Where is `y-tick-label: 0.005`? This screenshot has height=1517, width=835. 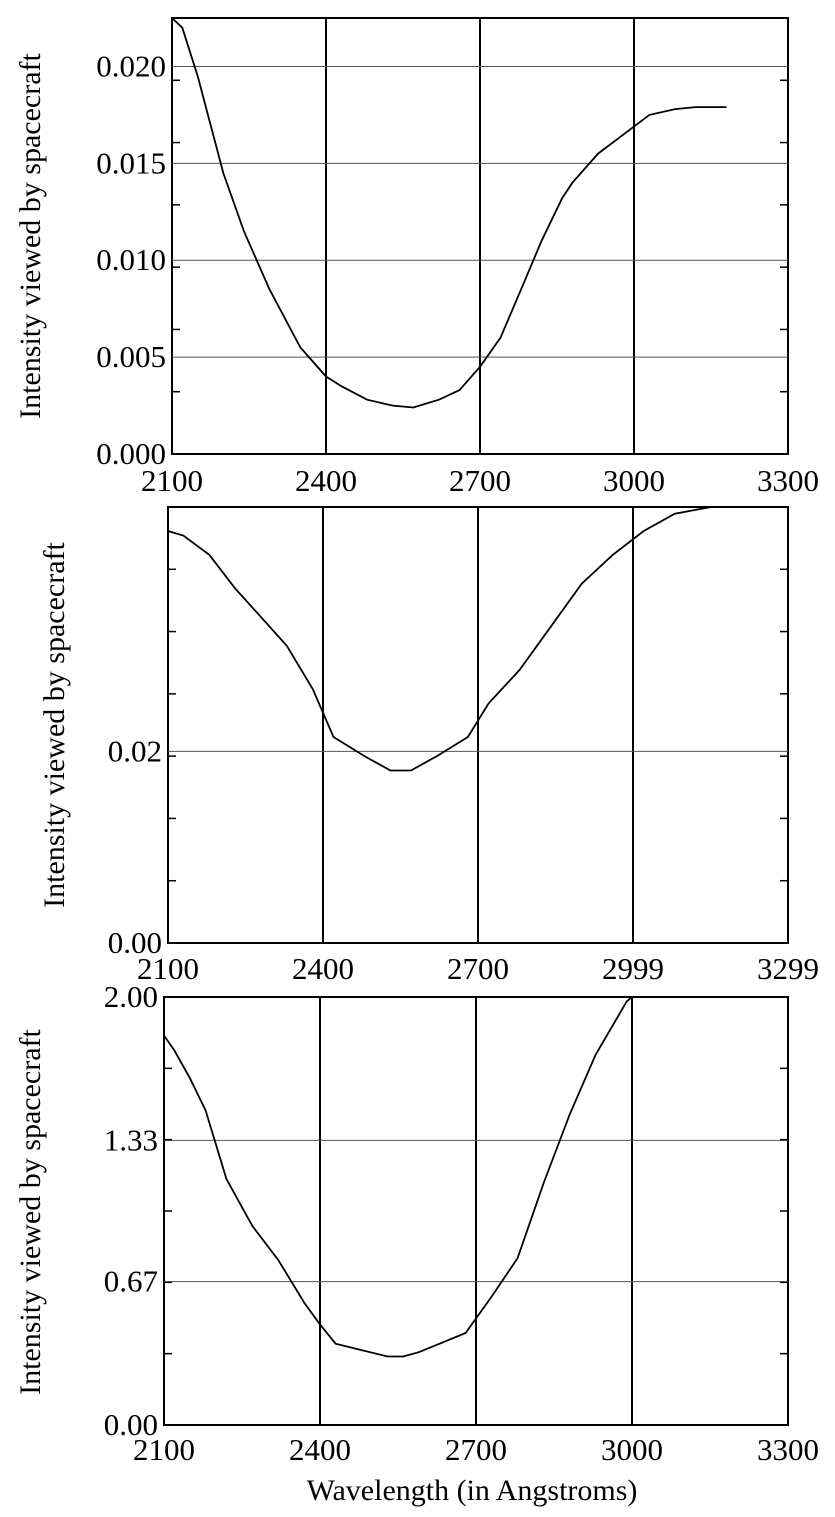
y-tick-label: 0.005 is located at coordinates (131, 356).